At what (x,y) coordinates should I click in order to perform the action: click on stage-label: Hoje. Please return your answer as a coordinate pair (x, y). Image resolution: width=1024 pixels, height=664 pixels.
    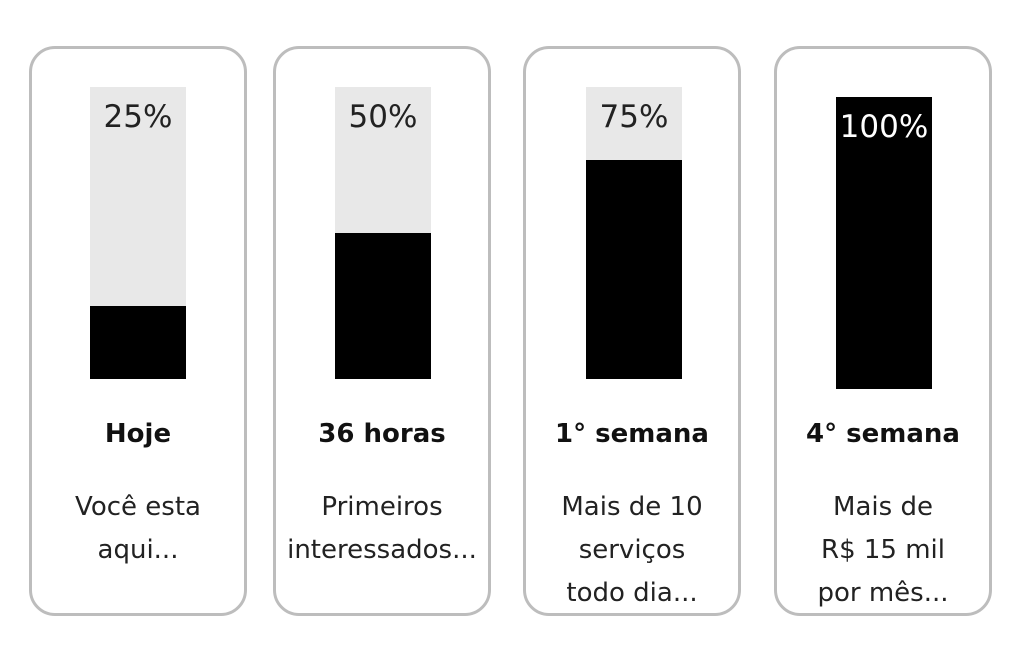
    Looking at the image, I should click on (138, 434).